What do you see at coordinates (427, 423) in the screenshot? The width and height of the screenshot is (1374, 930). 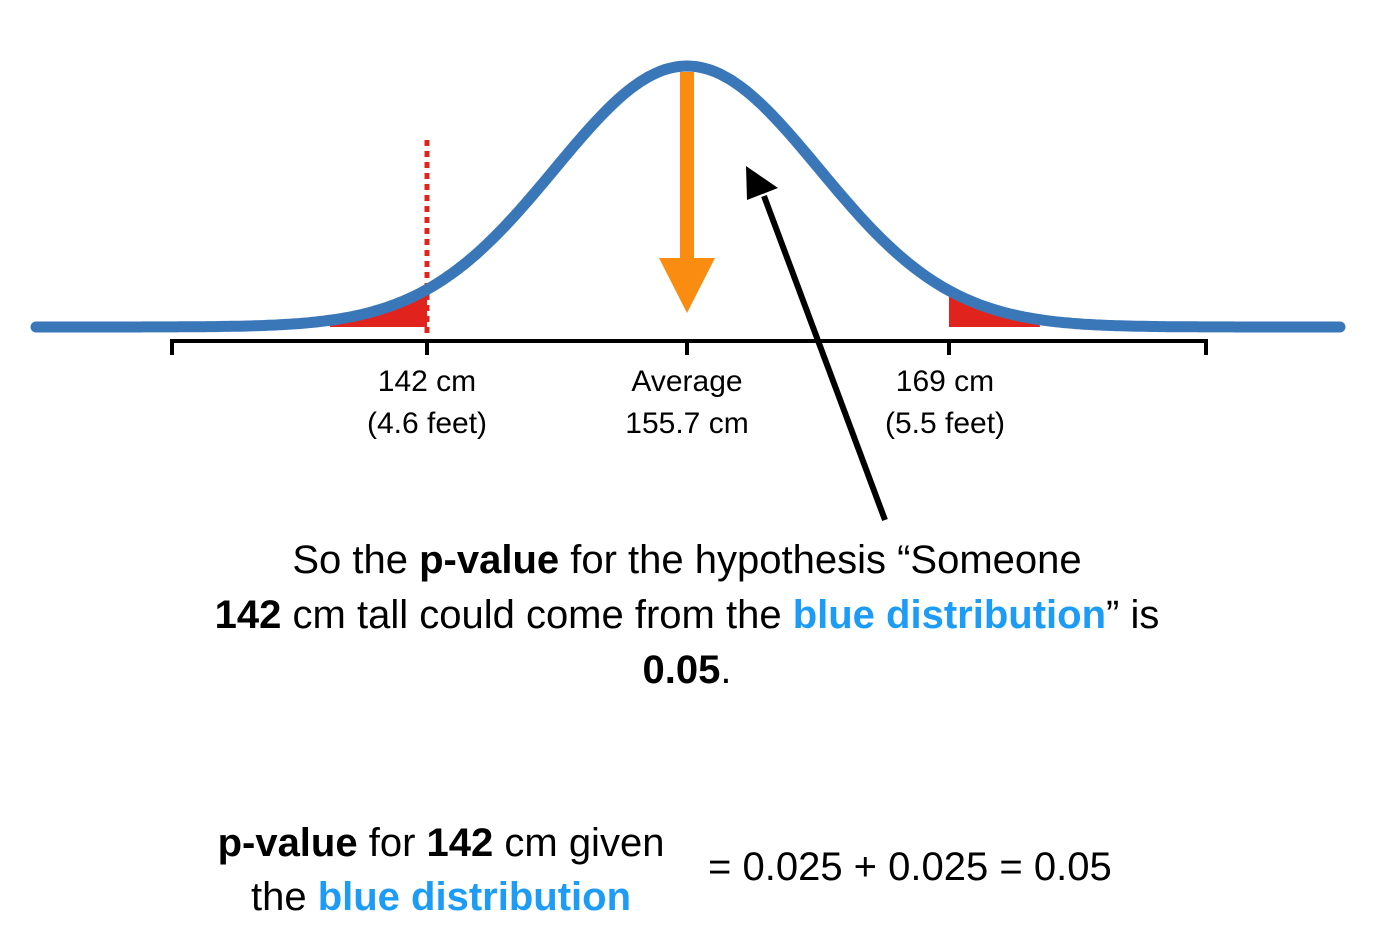 I see `label-142cm-line2: (4.6 feet)` at bounding box center [427, 423].